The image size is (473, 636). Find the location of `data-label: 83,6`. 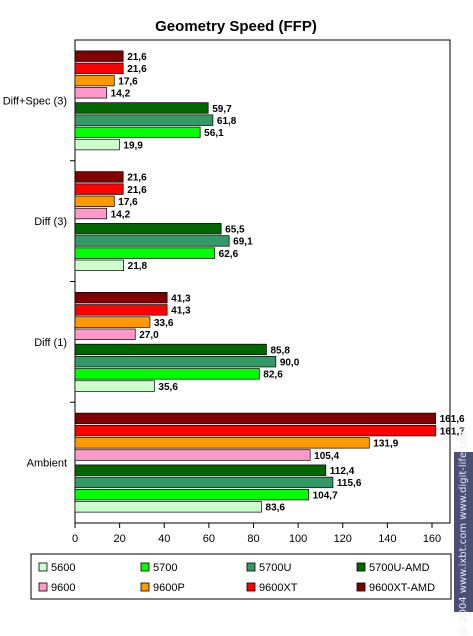

data-label: 83,6 is located at coordinates (276, 508).